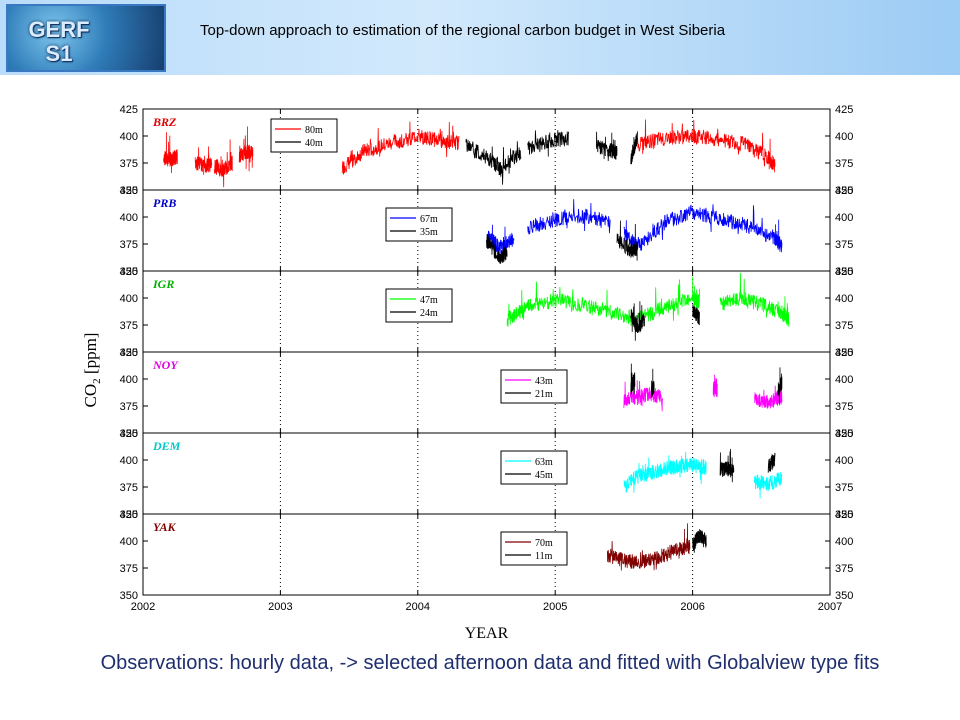 This screenshot has width=960, height=720. What do you see at coordinates (164, 203) in the screenshot?
I see `station-label: PRB` at bounding box center [164, 203].